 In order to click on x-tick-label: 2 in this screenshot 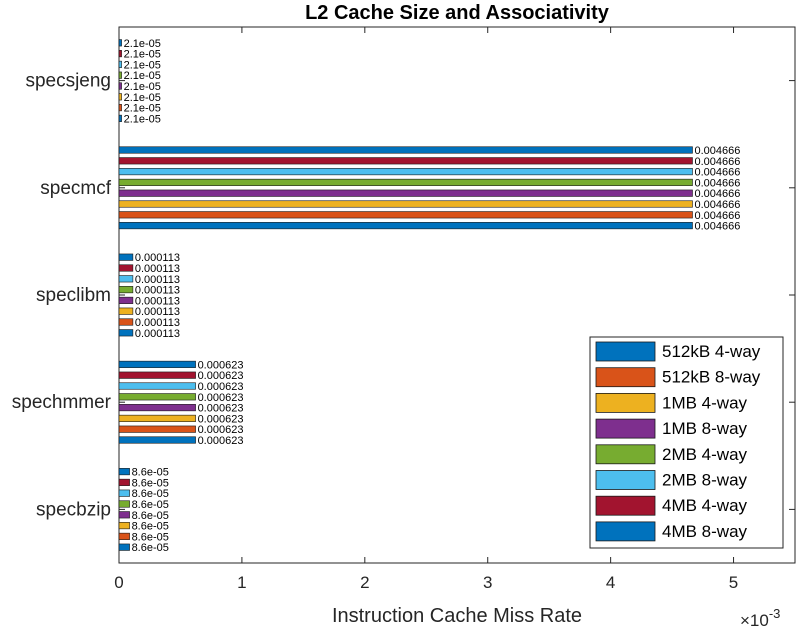, I will do `click(364, 582)`.